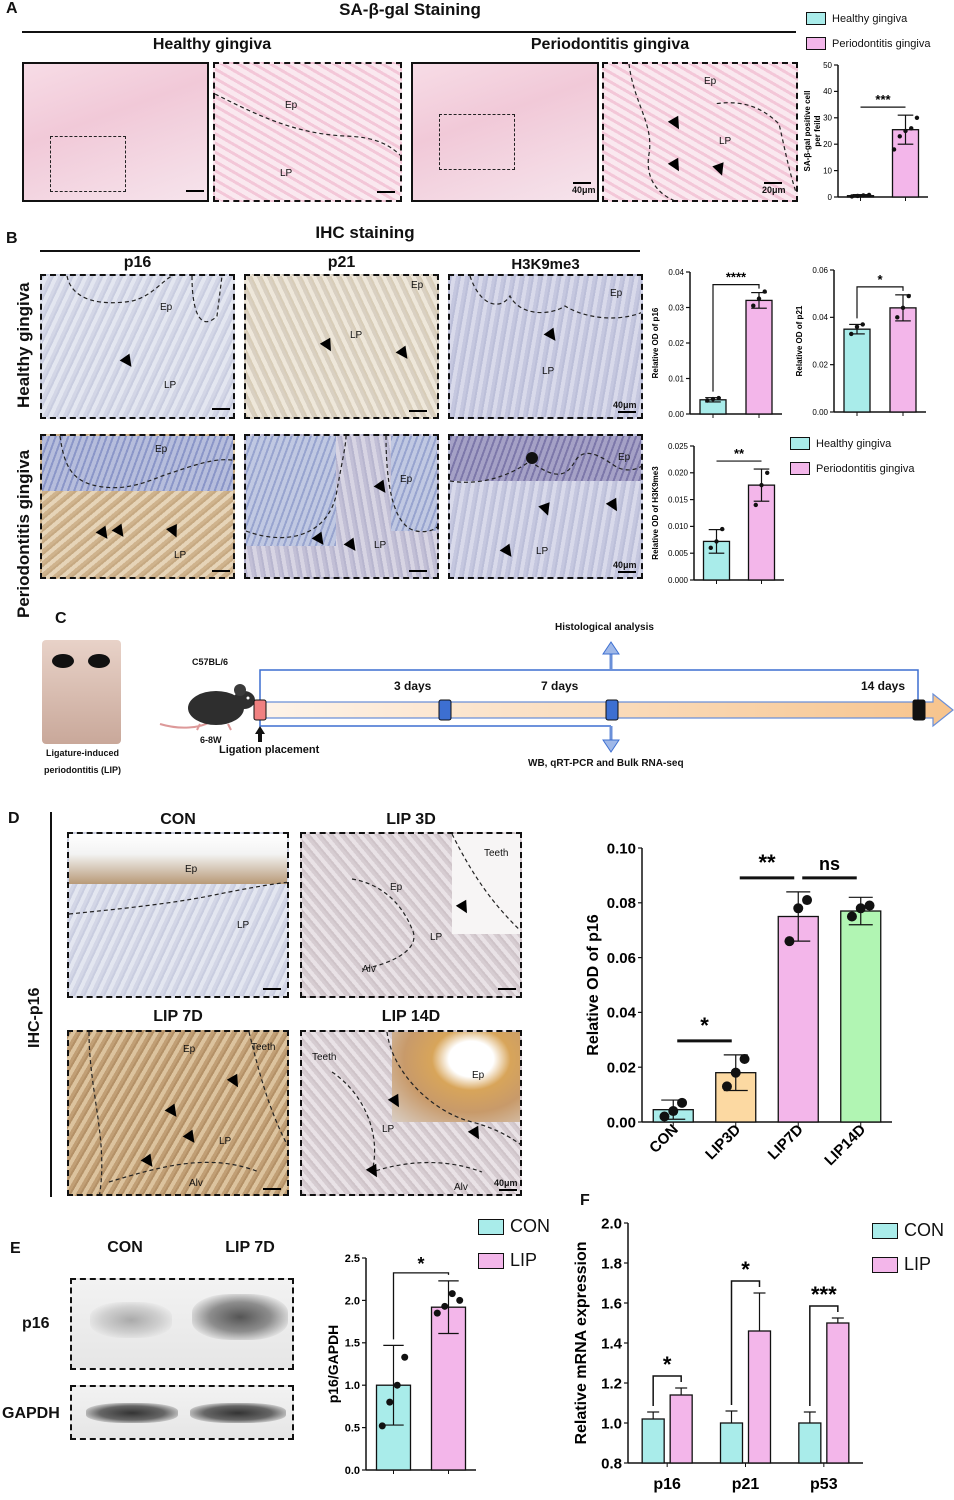 The width and height of the screenshot is (954, 1500). What do you see at coordinates (739, 453) in the screenshot?
I see `sig-label: **` at bounding box center [739, 453].